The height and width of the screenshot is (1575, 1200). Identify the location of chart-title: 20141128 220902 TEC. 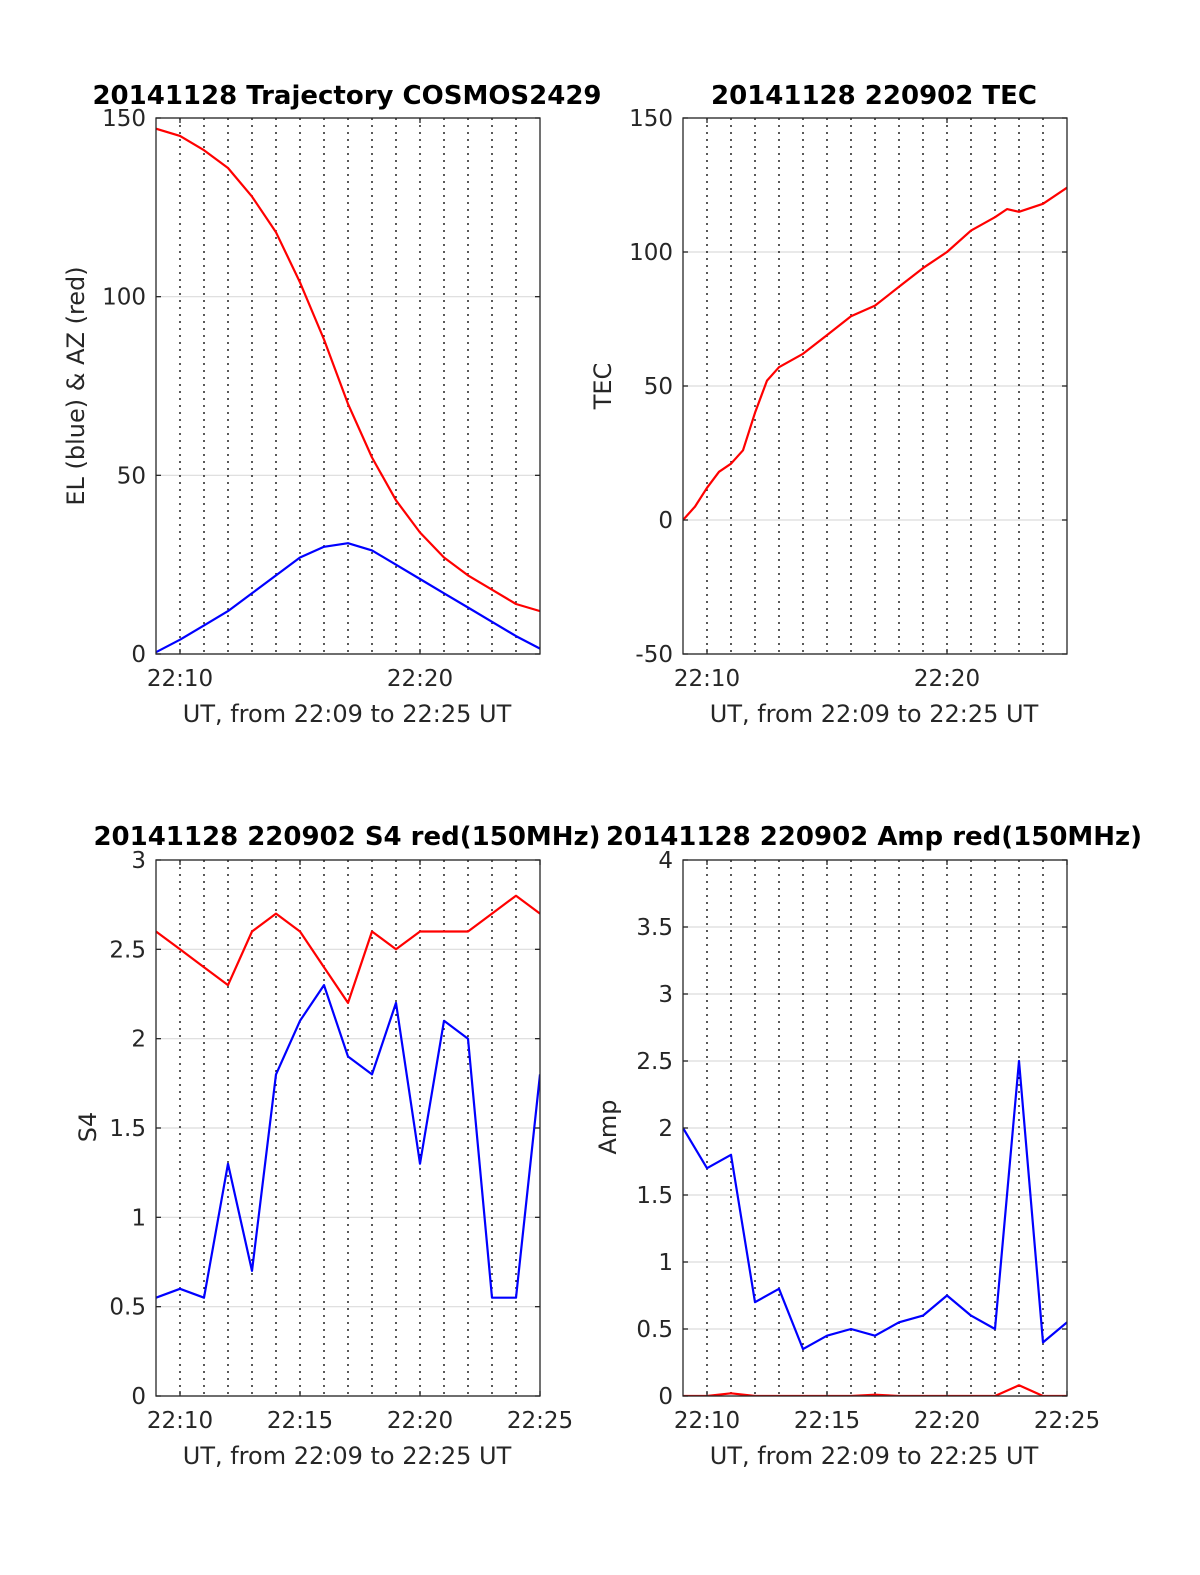
(874, 96).